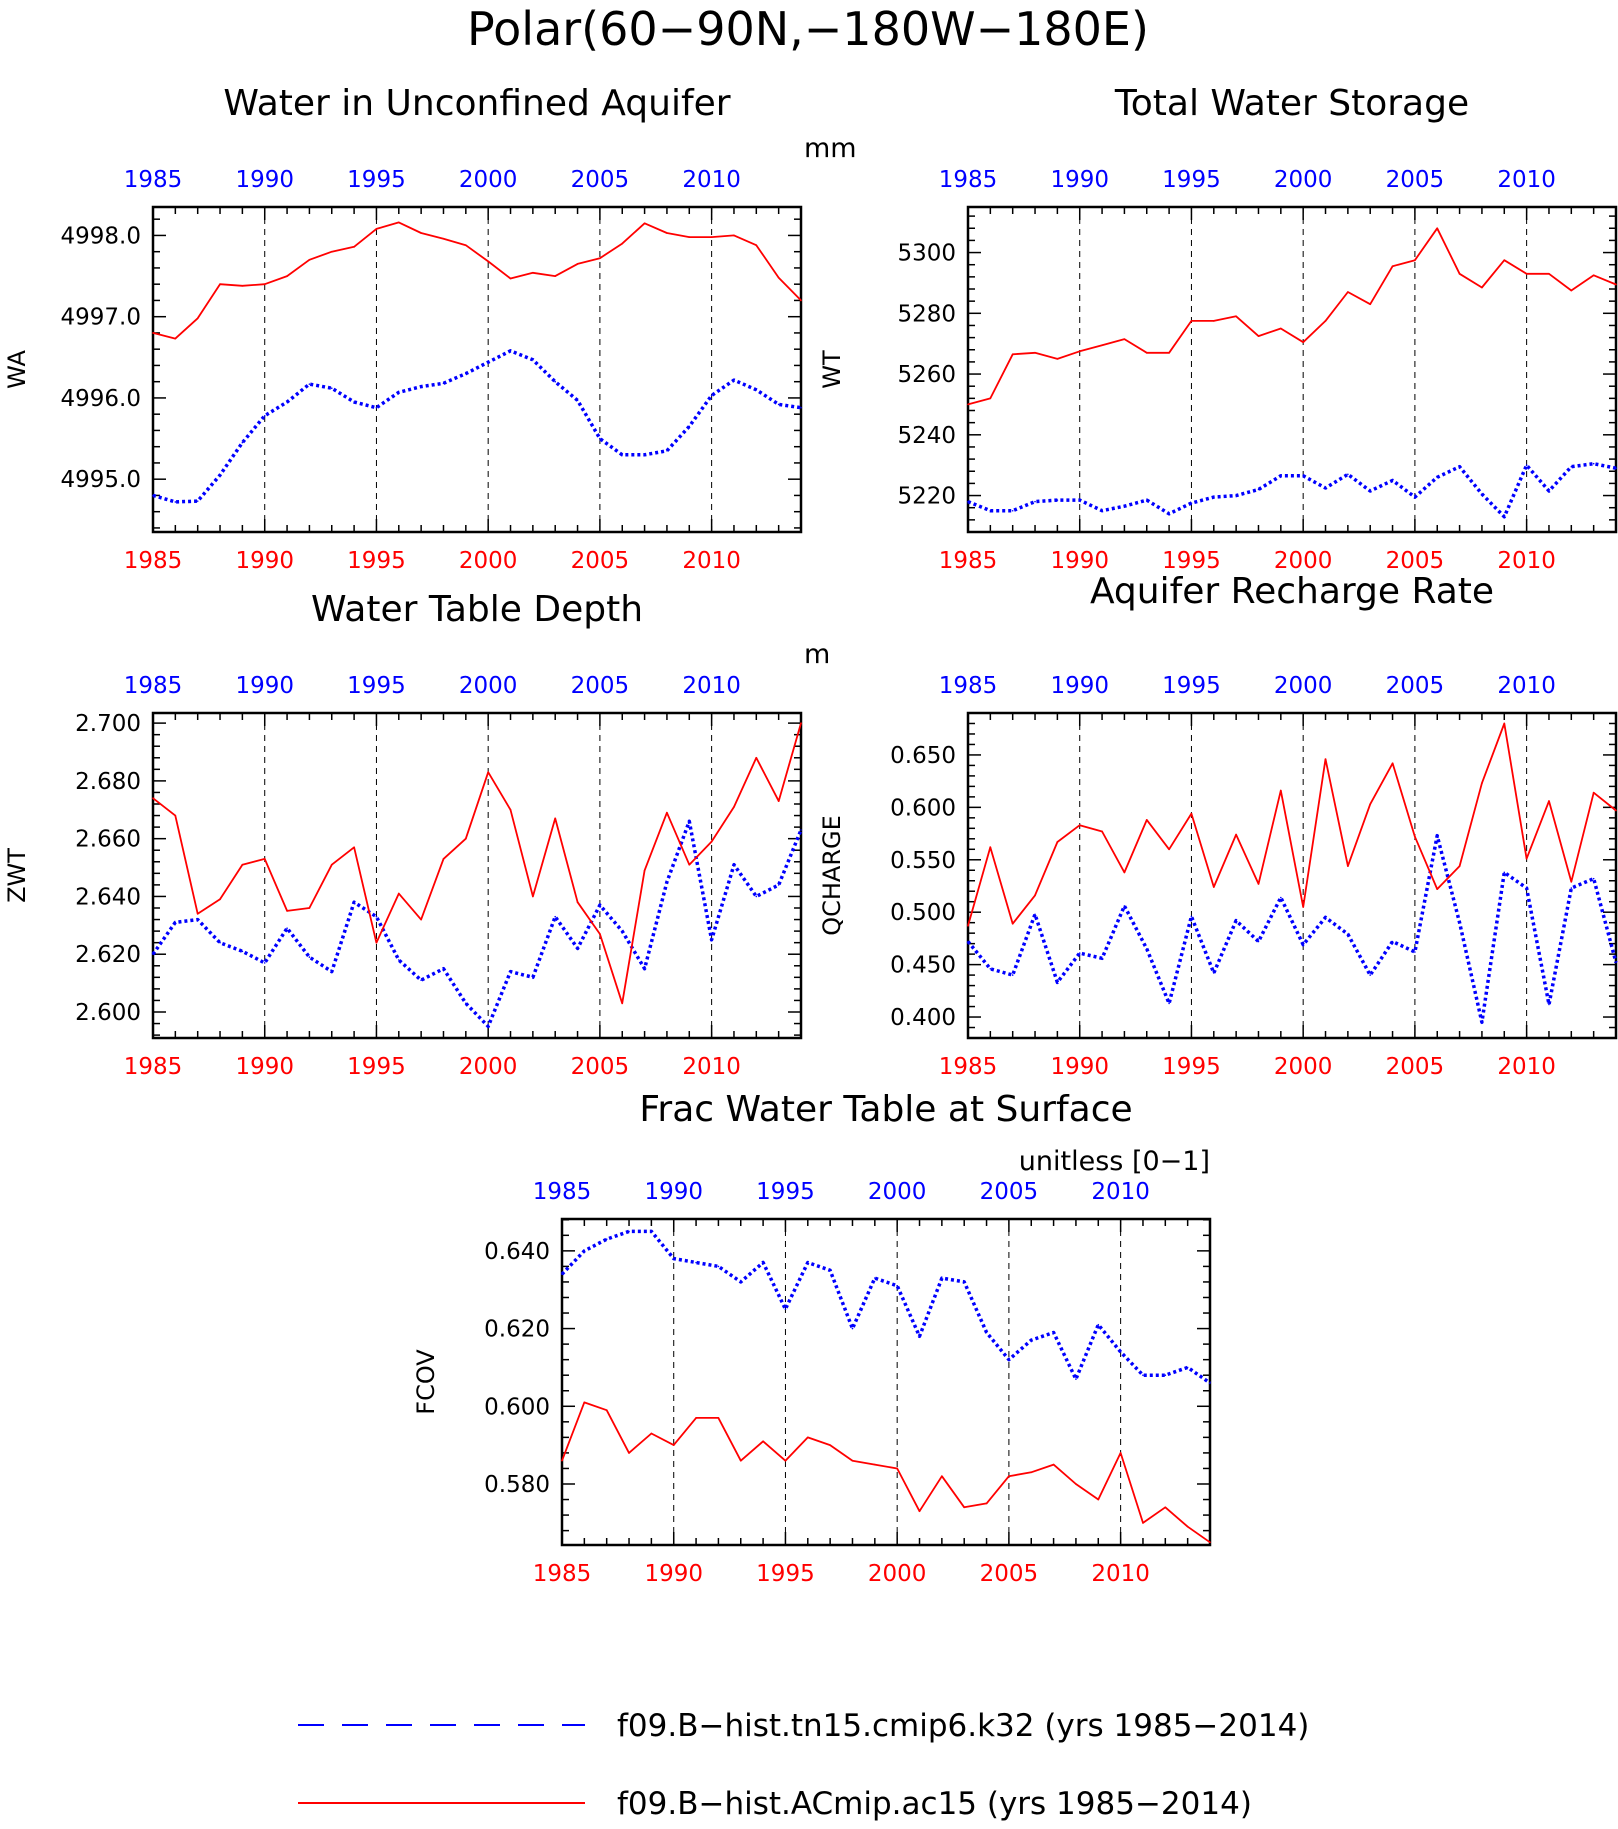  Describe the element at coordinates (1114, 1161) in the screenshot. I see `units-label: unitless [0−1]` at that location.